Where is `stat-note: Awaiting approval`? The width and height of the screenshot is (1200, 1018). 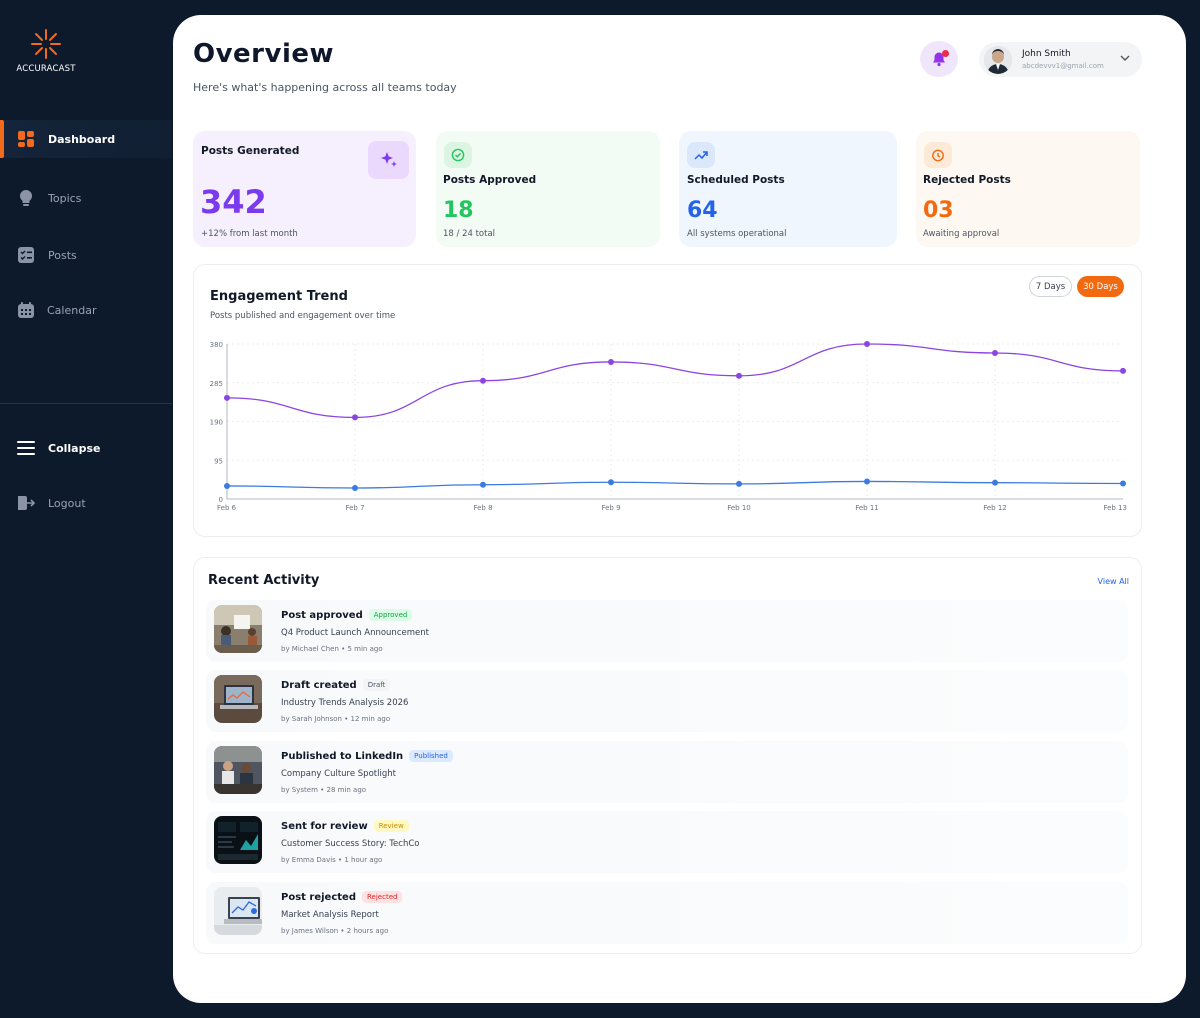 stat-note: Awaiting approval is located at coordinates (961, 234).